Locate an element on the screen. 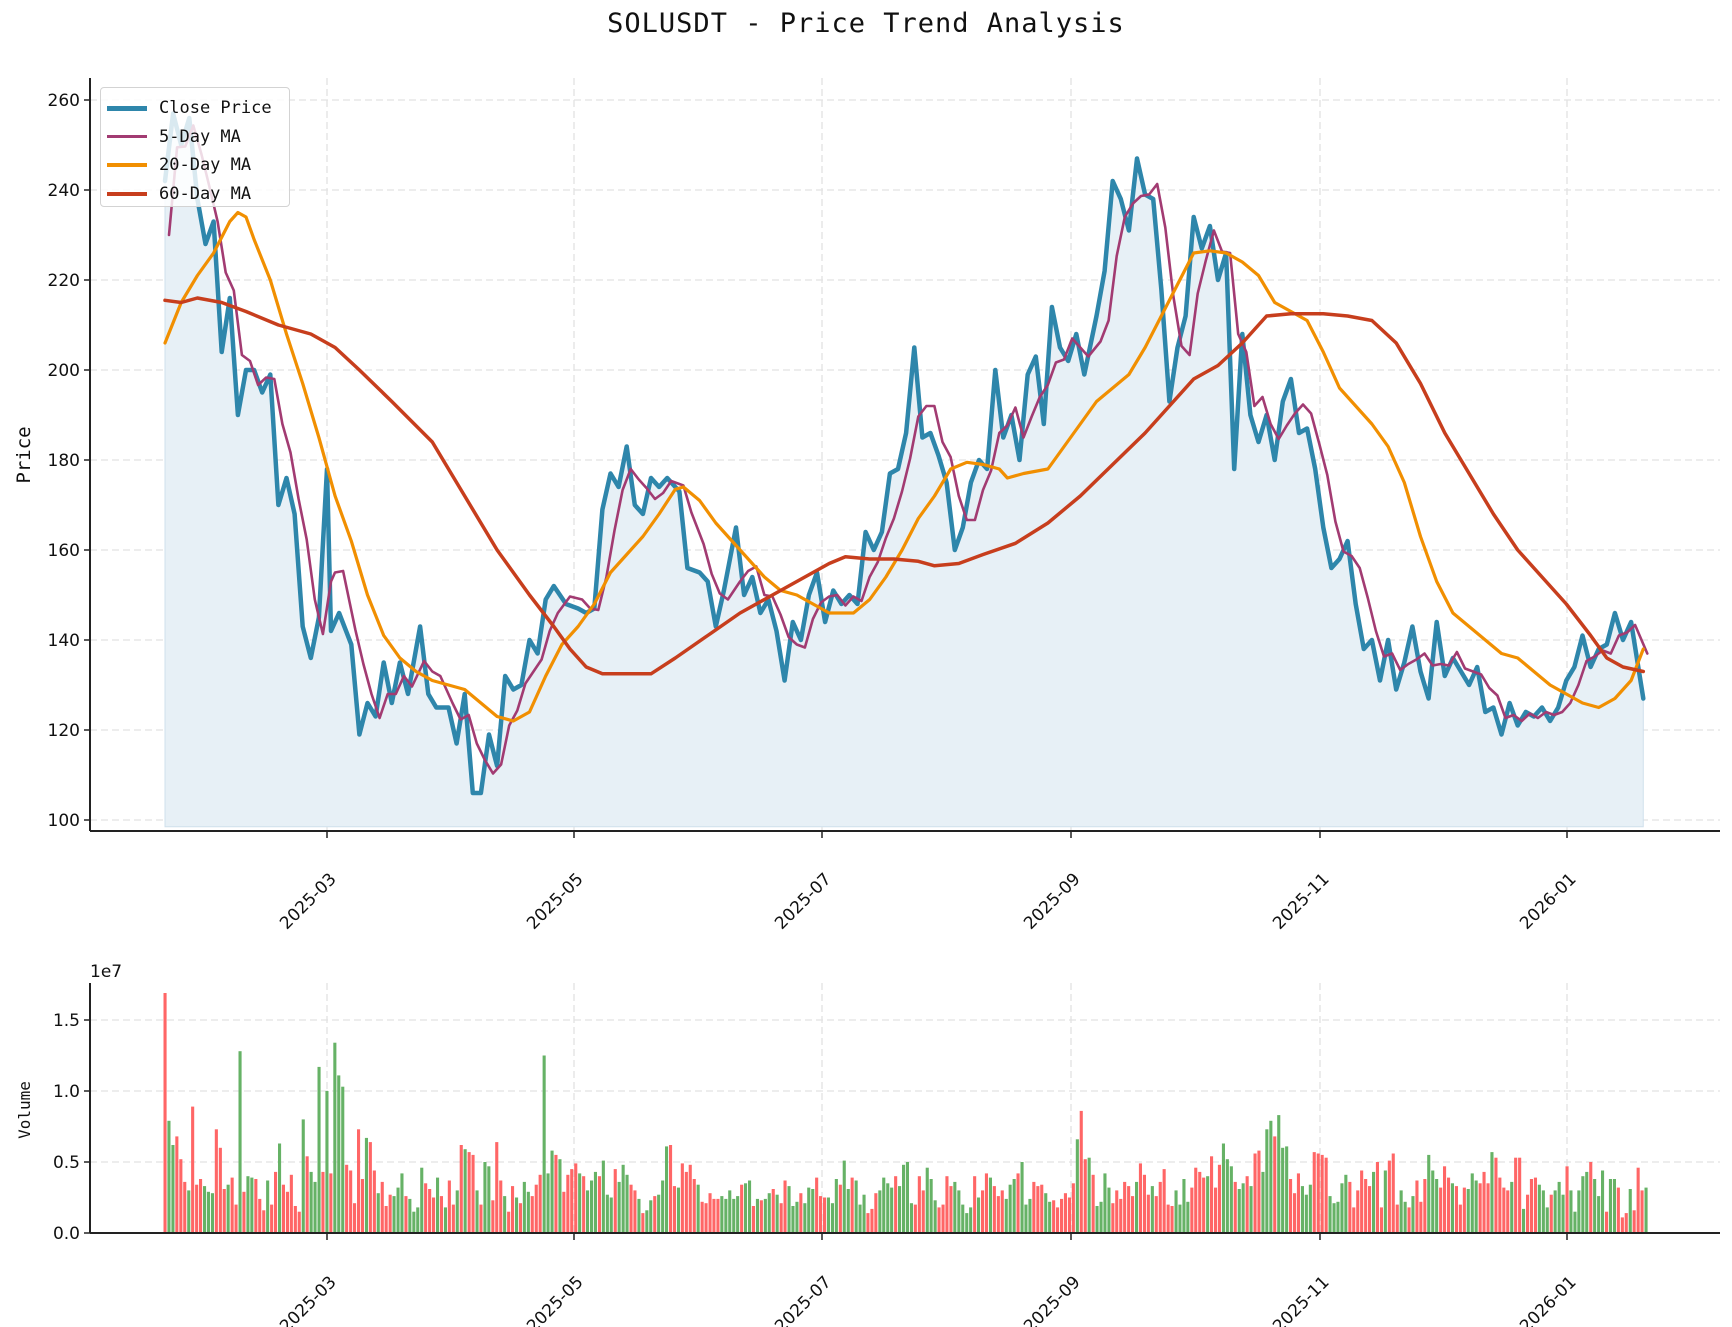  legend: Close Price 5-Day MA 20-Day MA 60-Day MA is located at coordinates (195, 147).